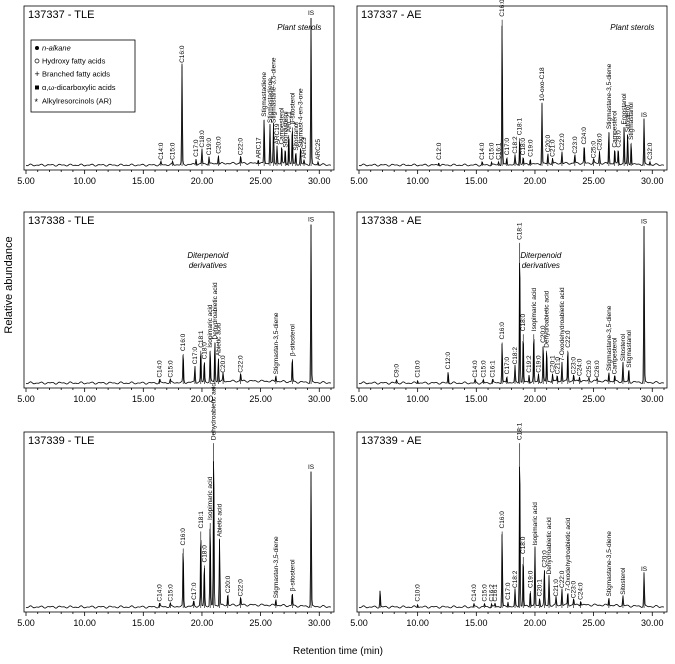 This screenshot has height=664, width=675. I want to click on open-circle-icon, so click(37, 61).